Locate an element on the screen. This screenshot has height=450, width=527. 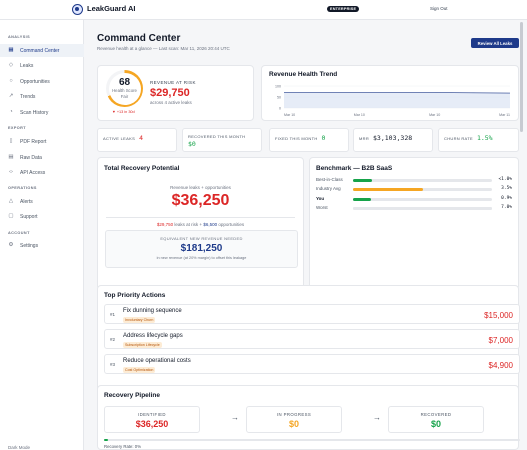
benchmark-value: 3.5% is located at coordinates (506, 188).